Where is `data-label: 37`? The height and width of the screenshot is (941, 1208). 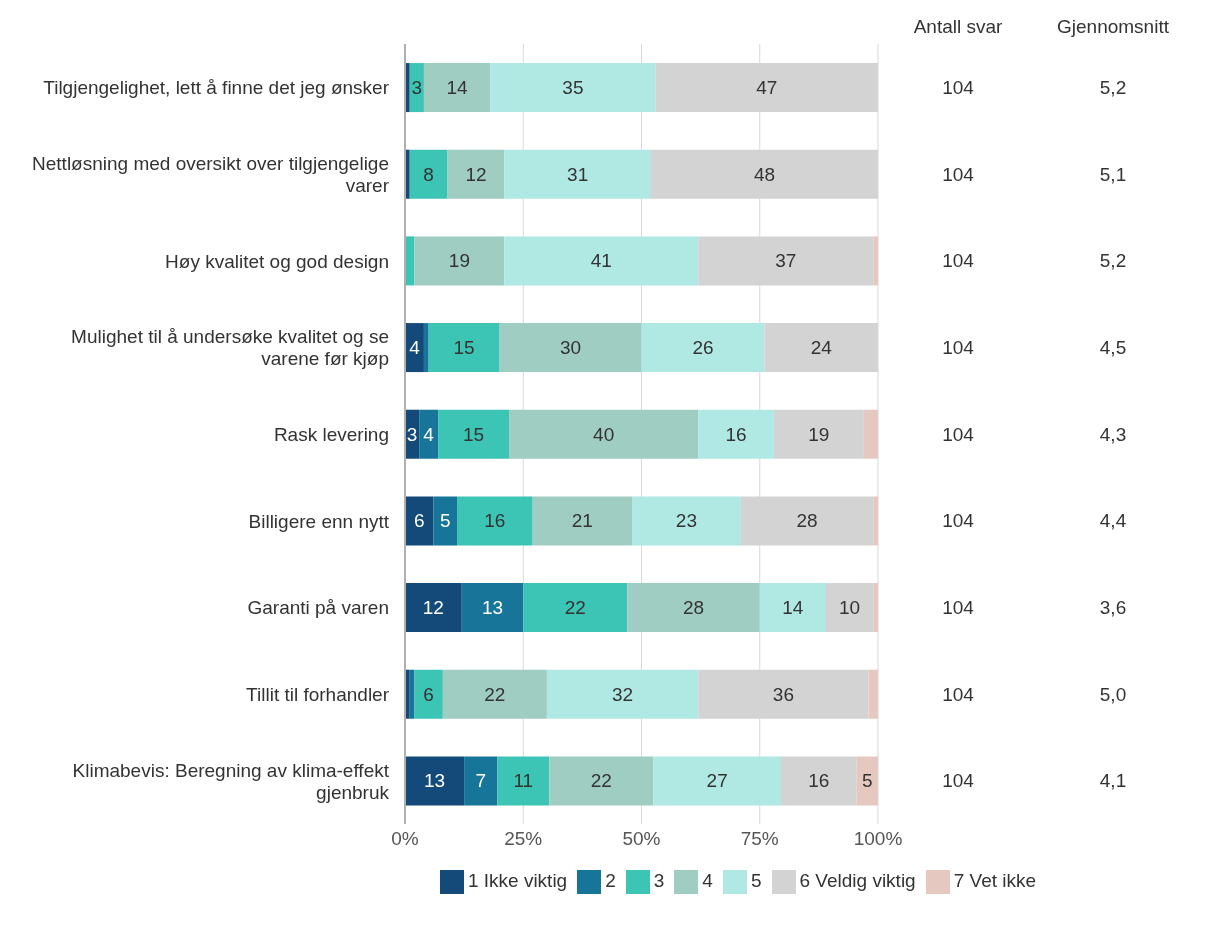
data-label: 37 is located at coordinates (786, 261).